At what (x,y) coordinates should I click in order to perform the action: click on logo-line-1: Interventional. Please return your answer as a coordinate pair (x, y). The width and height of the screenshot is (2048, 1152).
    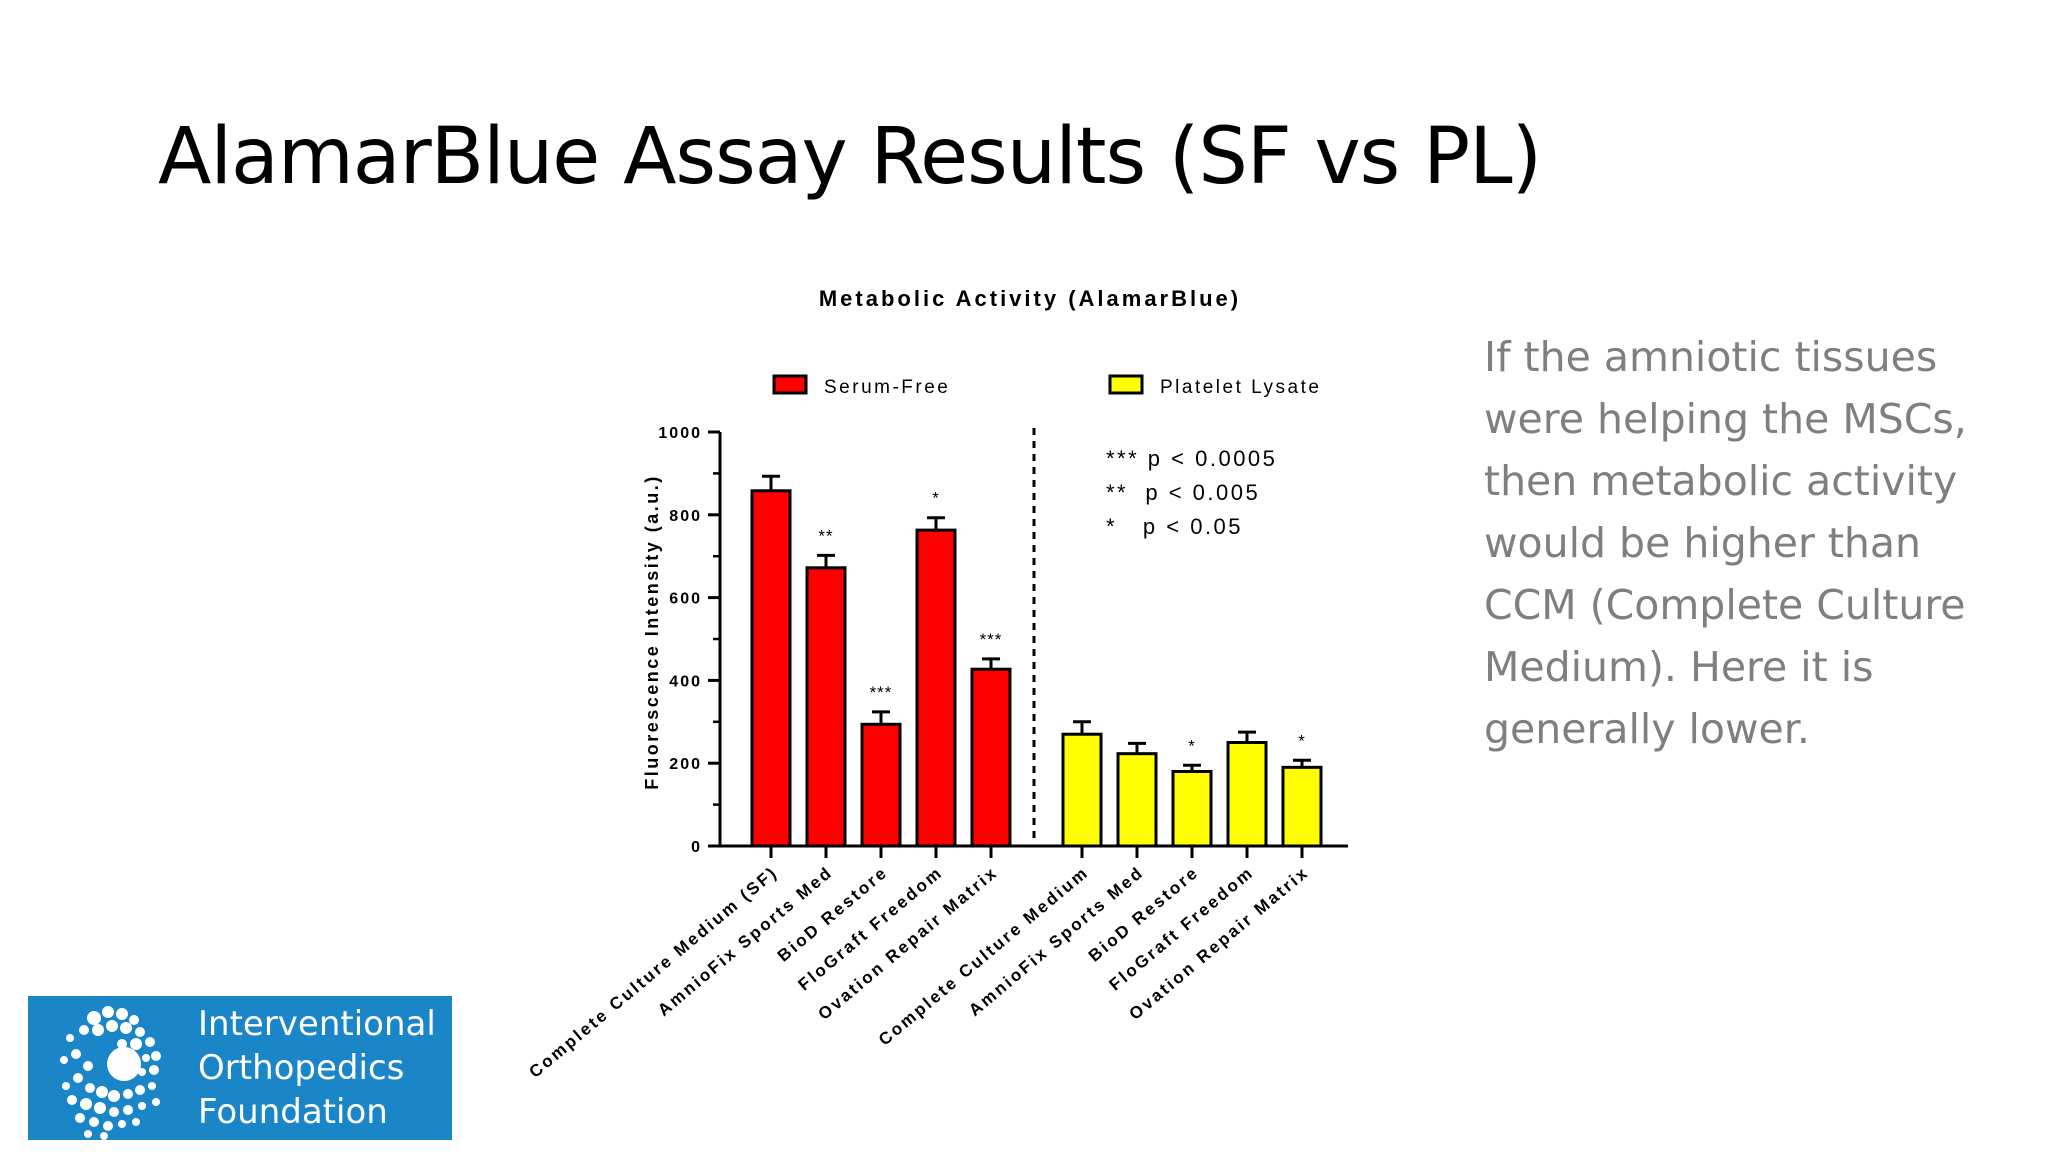
    Looking at the image, I should click on (317, 1024).